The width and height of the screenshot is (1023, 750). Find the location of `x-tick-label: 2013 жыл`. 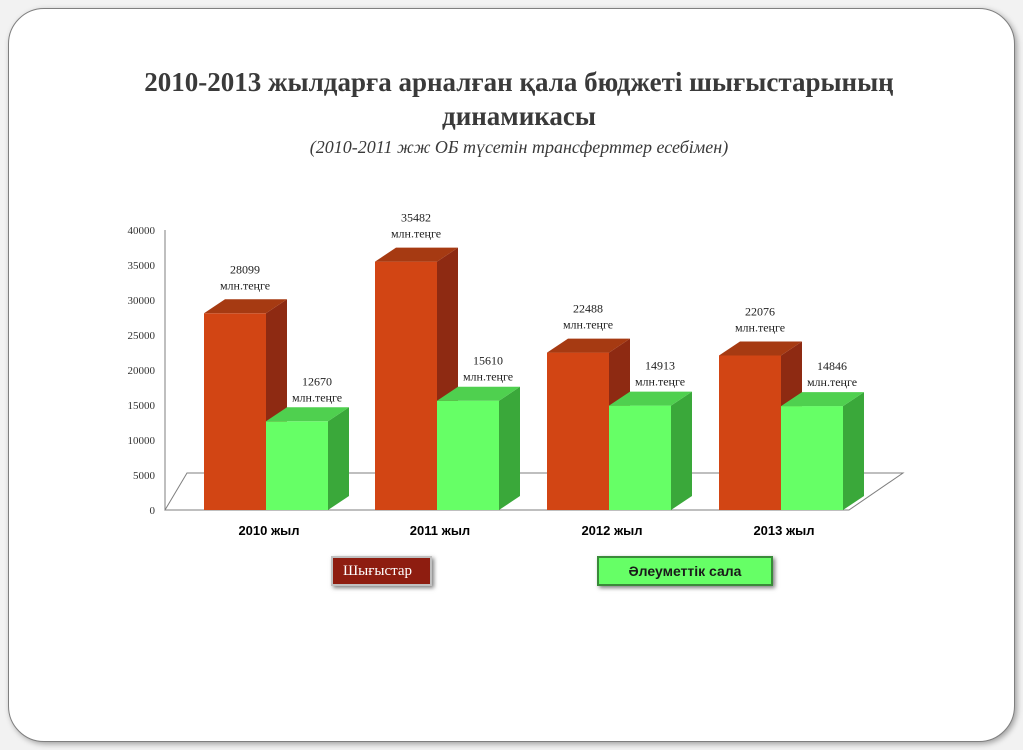

x-tick-label: 2013 жыл is located at coordinates (783, 530).